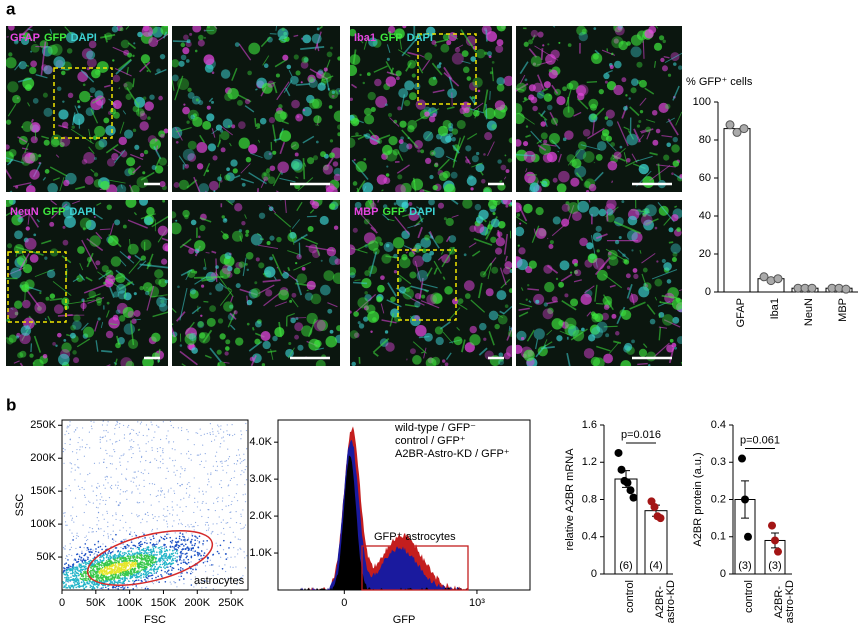  What do you see at coordinates (46, 557) in the screenshot?
I see `y-tick-label: 50K` at bounding box center [46, 557].